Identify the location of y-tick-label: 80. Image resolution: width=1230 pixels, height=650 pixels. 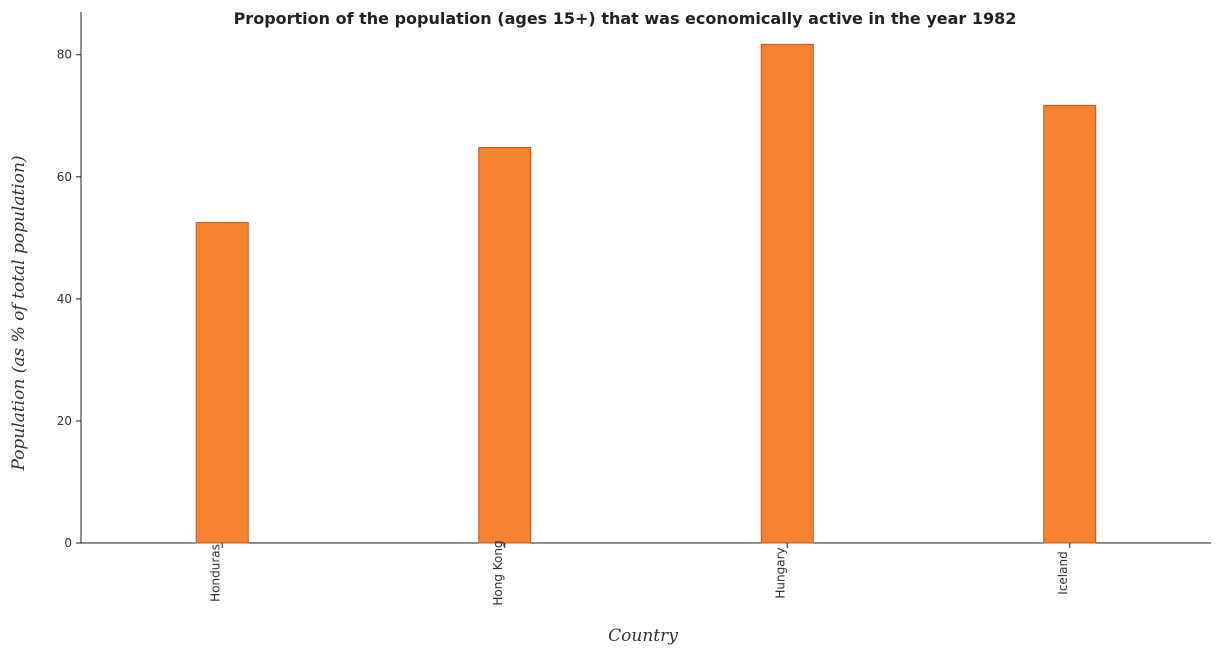
(64, 55).